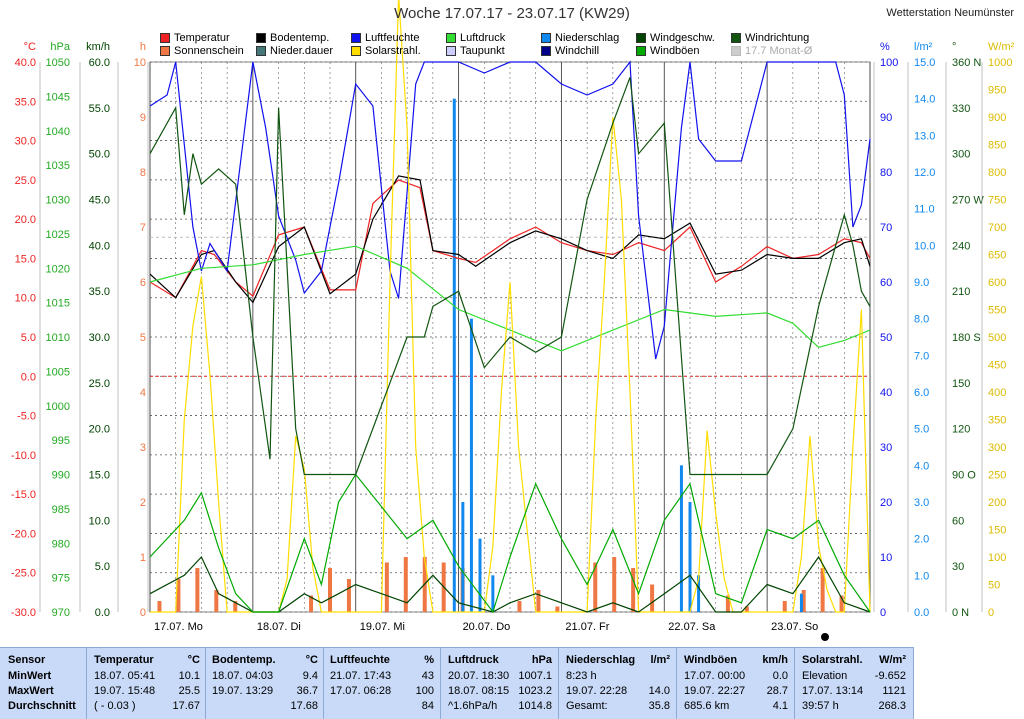 This screenshot has height=719, width=1024. Describe the element at coordinates (143, 558) in the screenshot. I see `axis-tick-label-sun: 1` at that location.